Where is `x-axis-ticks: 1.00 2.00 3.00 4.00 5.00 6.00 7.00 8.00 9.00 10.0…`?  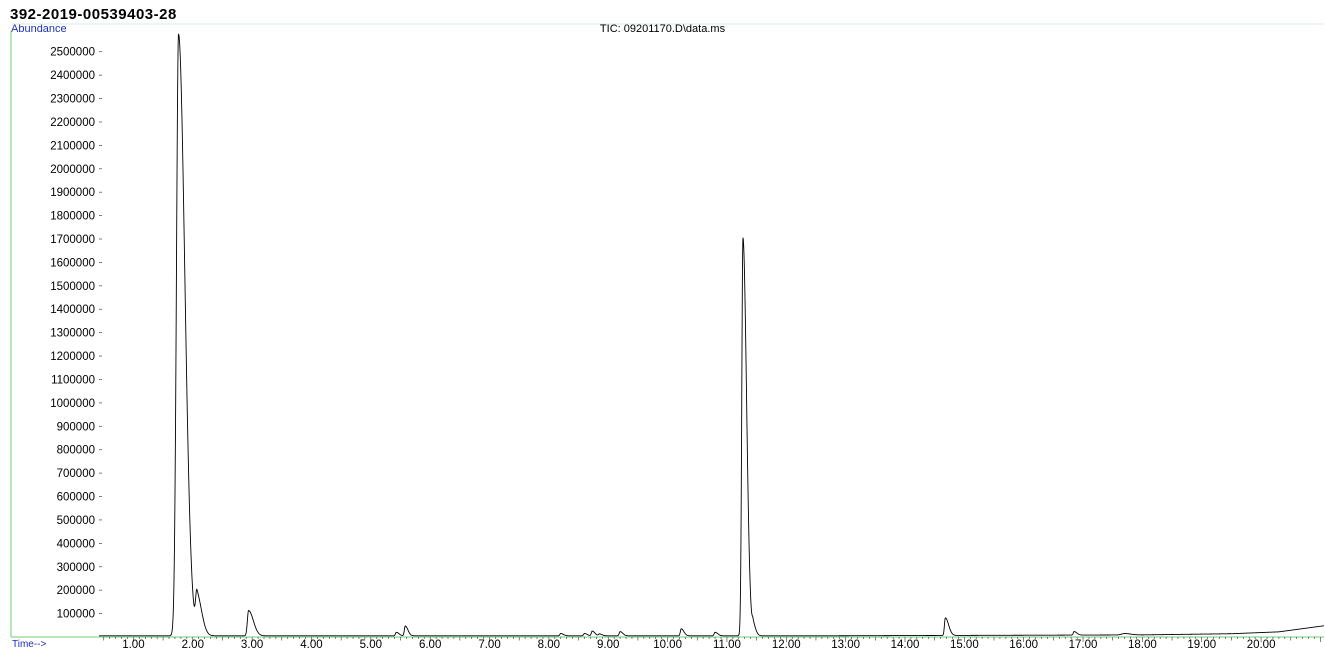
x-axis-ticks: 1.00 2.00 3.00 4.00 5.00 6.00 7.00 8.00 9.00 10.0… is located at coordinates (712, 643).